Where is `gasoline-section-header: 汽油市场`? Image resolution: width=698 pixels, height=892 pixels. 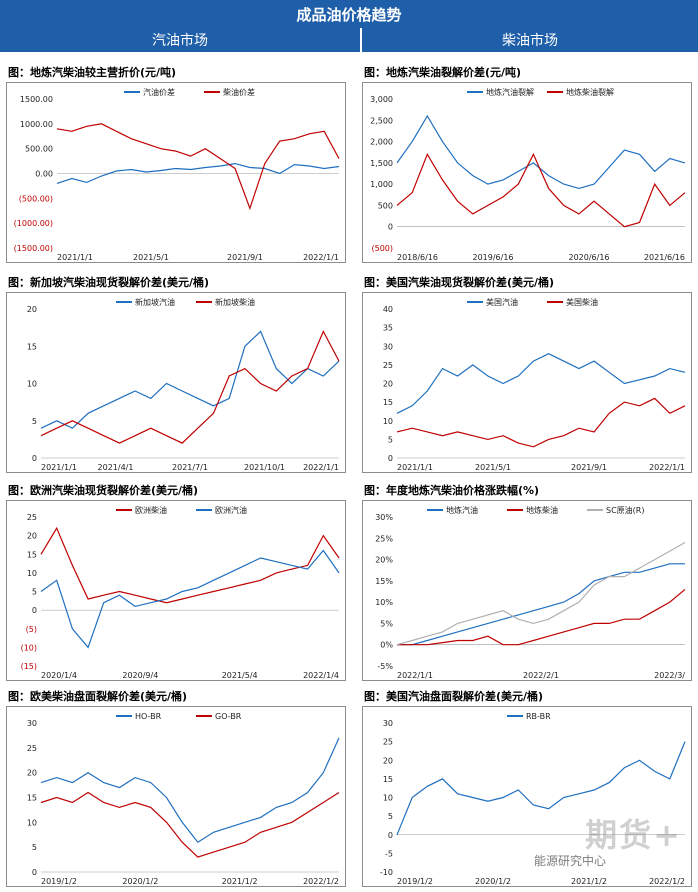
gasoline-section-header: 汽油市场 is located at coordinates (180, 40).